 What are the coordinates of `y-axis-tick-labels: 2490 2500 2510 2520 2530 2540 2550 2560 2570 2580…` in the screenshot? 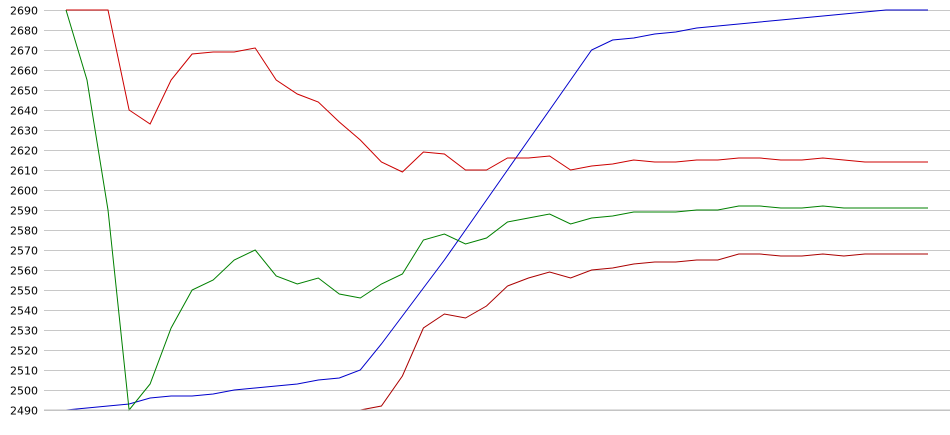 It's located at (24, 211).